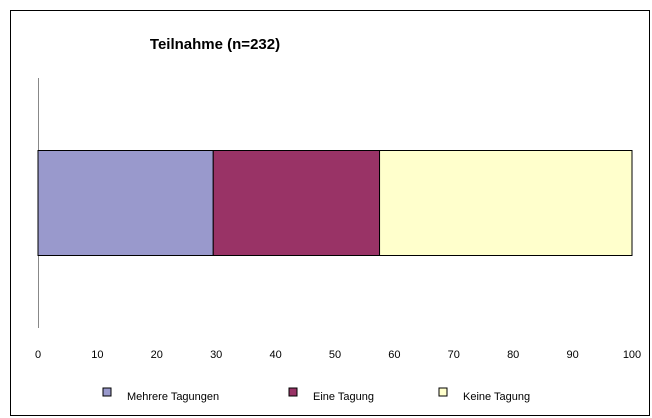 Image resolution: width=652 pixels, height=418 pixels. Describe the element at coordinates (216, 355) in the screenshot. I see `x-tick-label: 30` at that location.